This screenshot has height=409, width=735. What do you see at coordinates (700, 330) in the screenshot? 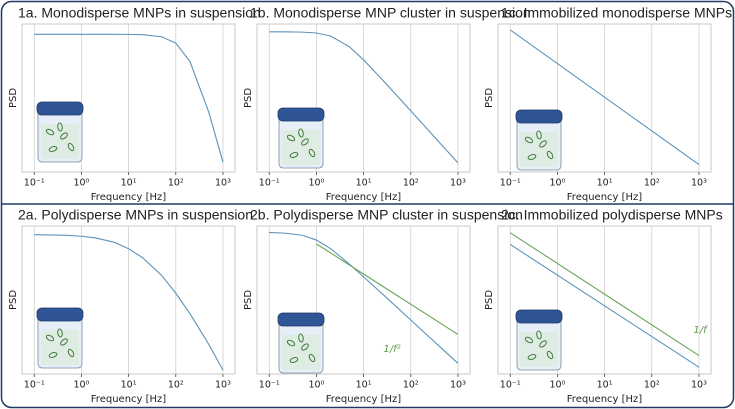
I see `slope-annotation: 1/f` at bounding box center [700, 330].